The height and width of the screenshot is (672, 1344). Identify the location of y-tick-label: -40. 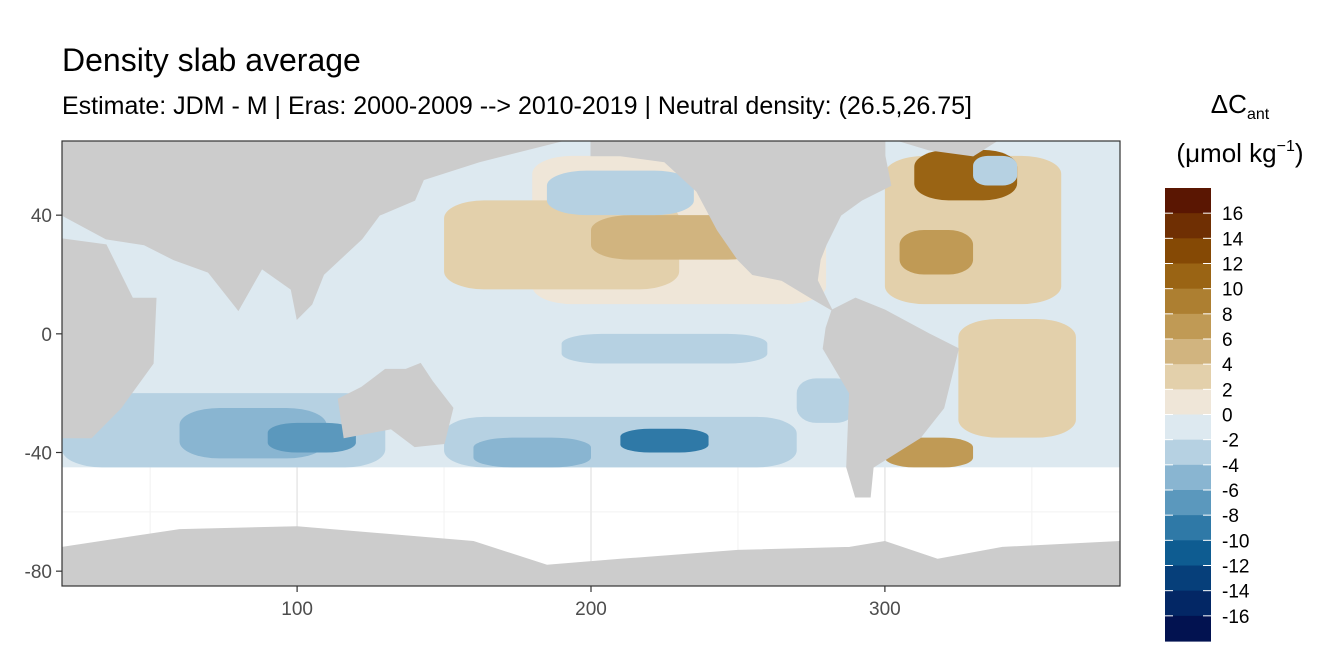
(38, 454).